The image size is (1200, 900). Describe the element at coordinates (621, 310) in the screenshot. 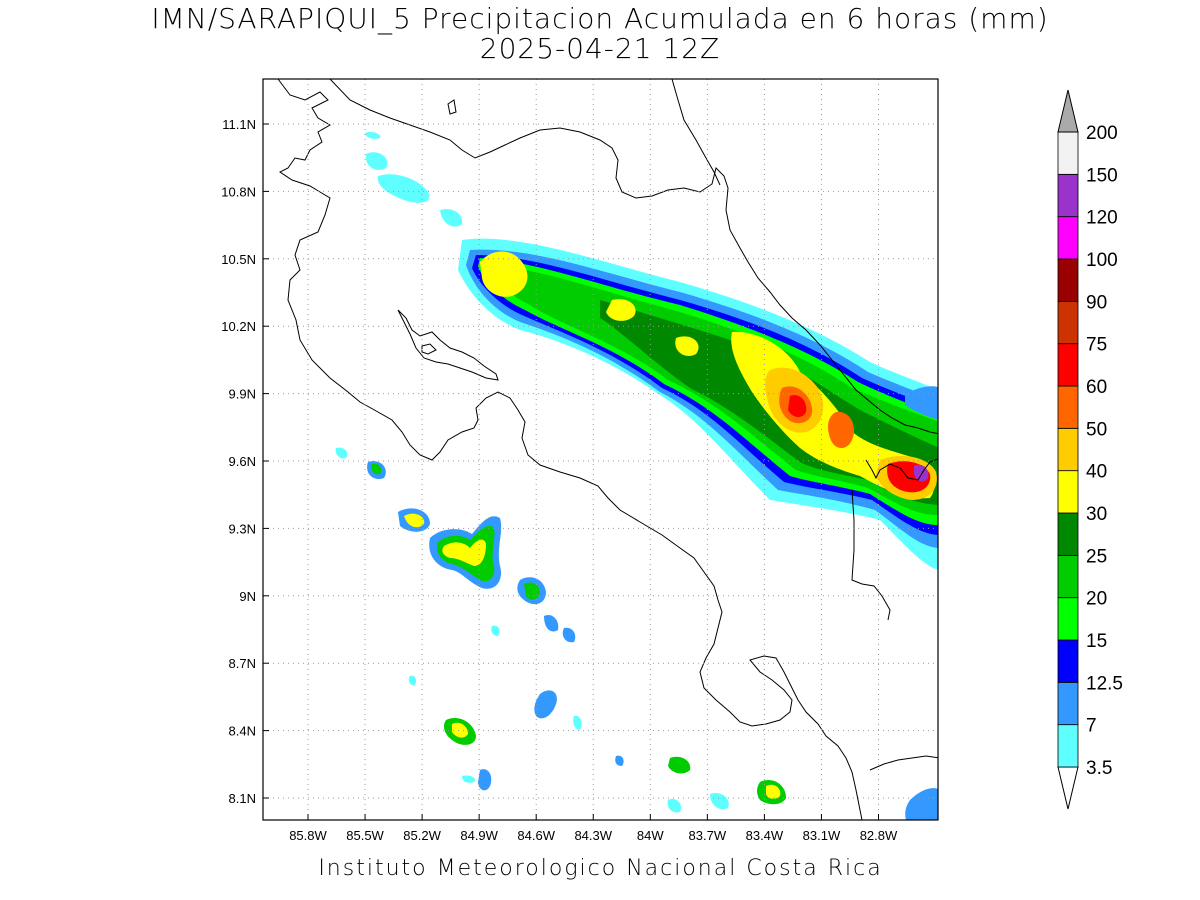

I see `precip-30-c` at that location.